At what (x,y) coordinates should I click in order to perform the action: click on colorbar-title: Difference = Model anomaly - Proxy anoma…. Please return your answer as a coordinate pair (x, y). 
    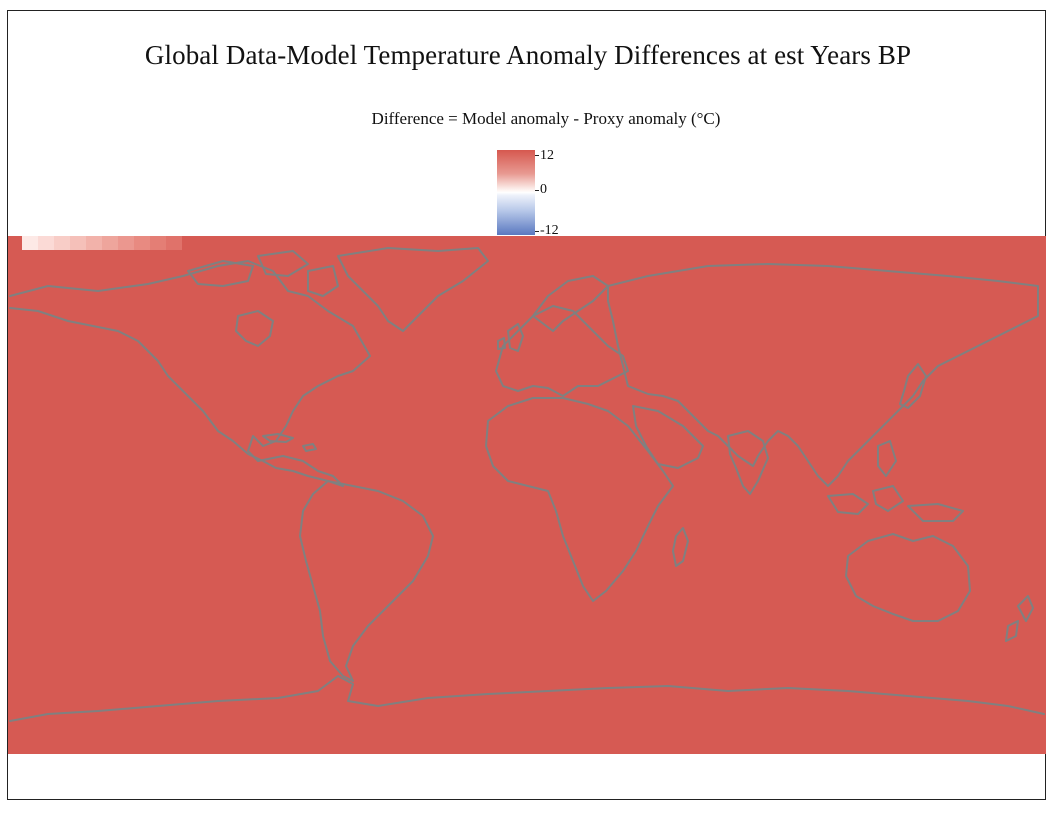
    Looking at the image, I should click on (546, 118).